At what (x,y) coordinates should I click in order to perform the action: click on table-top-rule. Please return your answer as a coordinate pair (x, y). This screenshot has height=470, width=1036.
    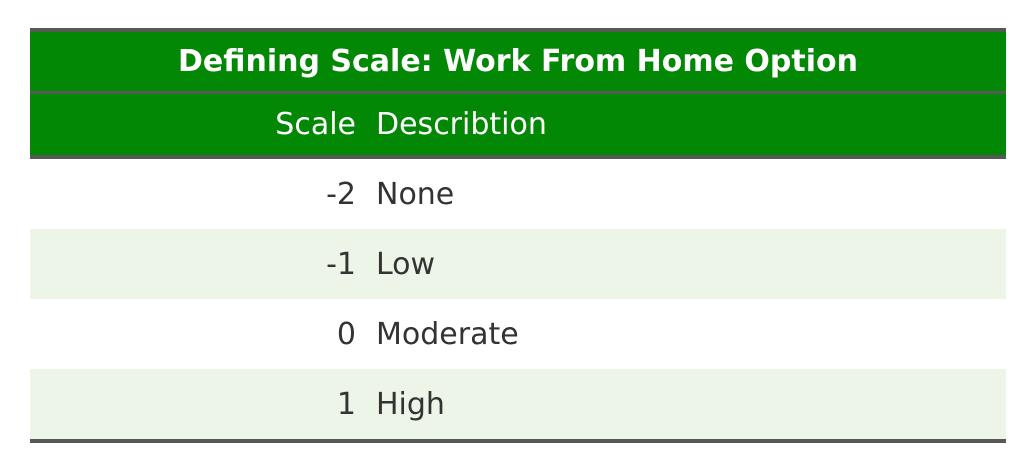
    Looking at the image, I should click on (518, 30).